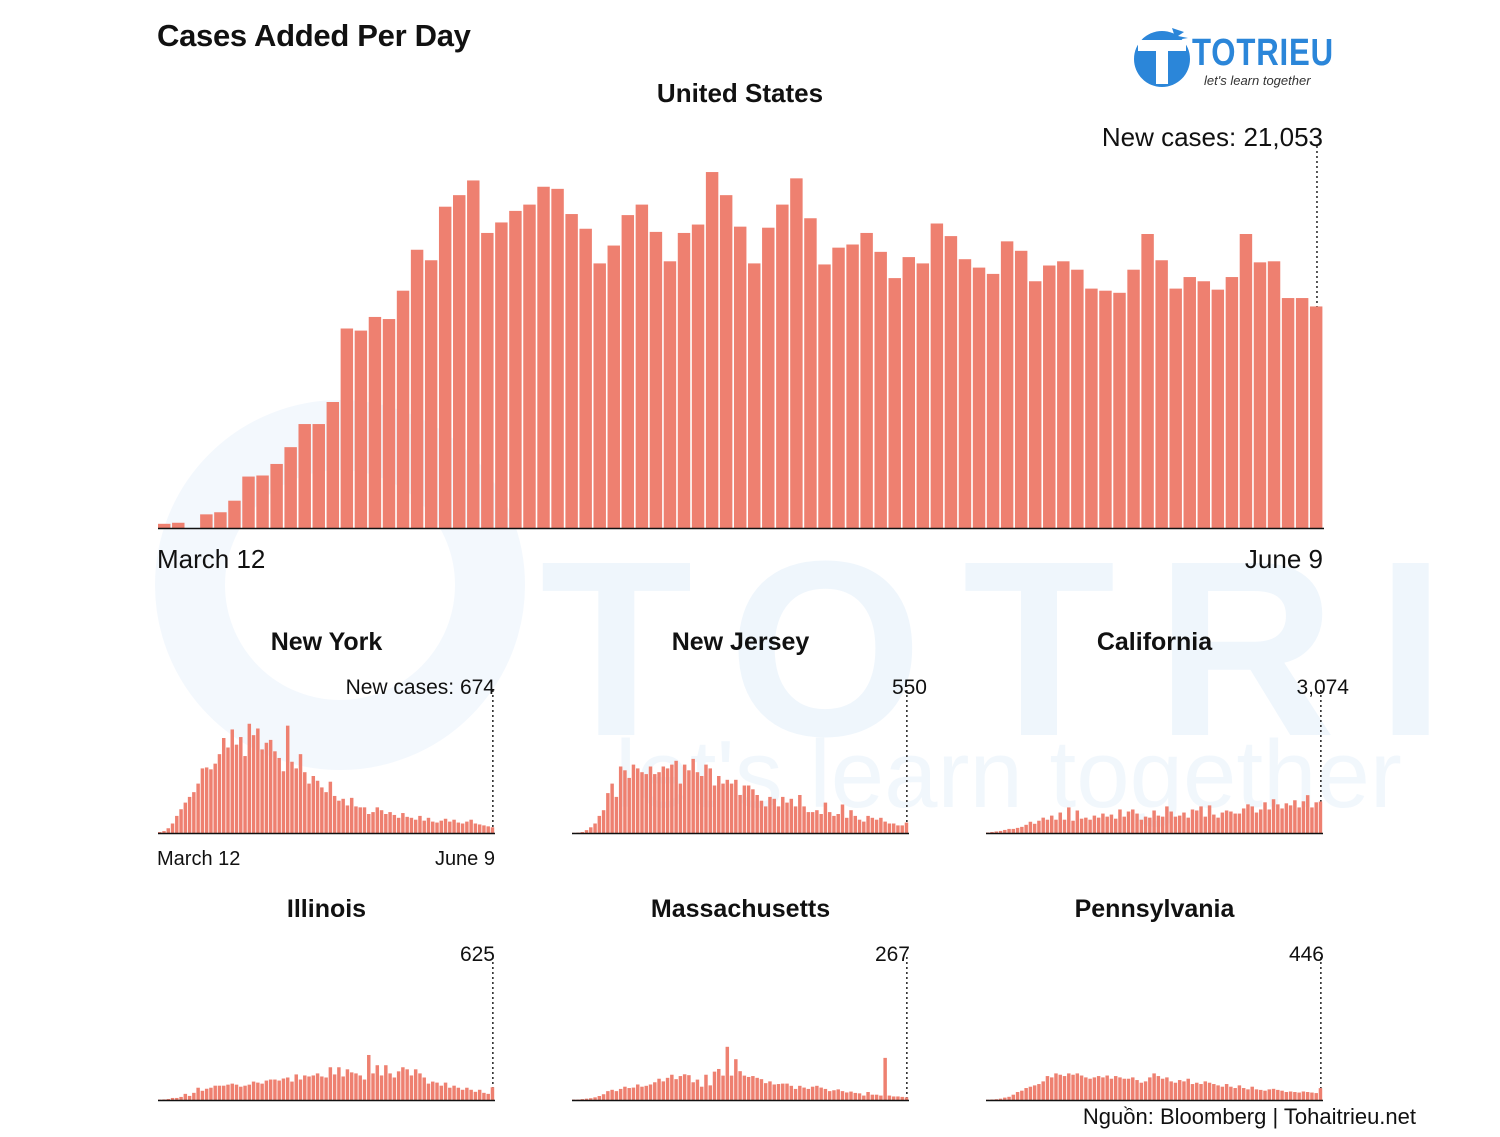  What do you see at coordinates (1162, 57) in the screenshot?
I see `logo-mark-icon` at bounding box center [1162, 57].